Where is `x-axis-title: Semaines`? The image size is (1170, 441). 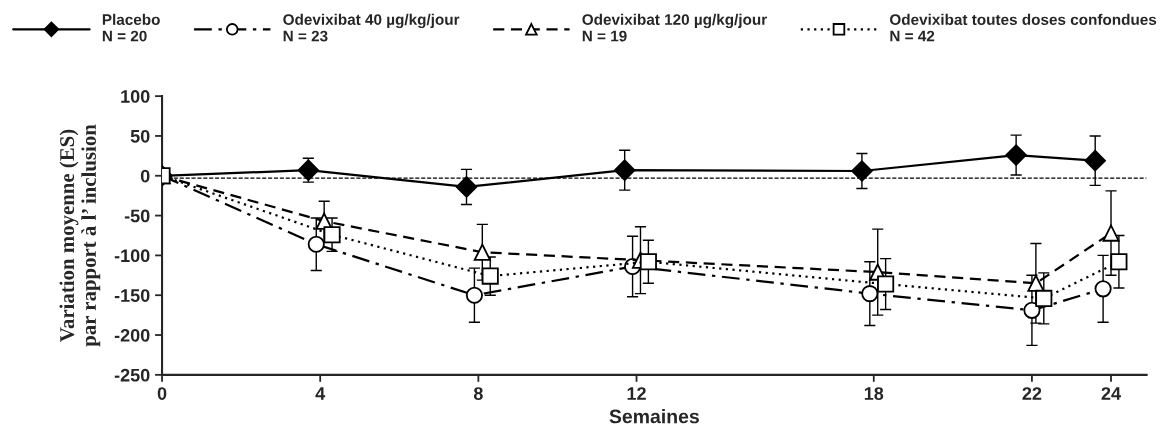
x-axis-title: Semaines is located at coordinates (654, 416).